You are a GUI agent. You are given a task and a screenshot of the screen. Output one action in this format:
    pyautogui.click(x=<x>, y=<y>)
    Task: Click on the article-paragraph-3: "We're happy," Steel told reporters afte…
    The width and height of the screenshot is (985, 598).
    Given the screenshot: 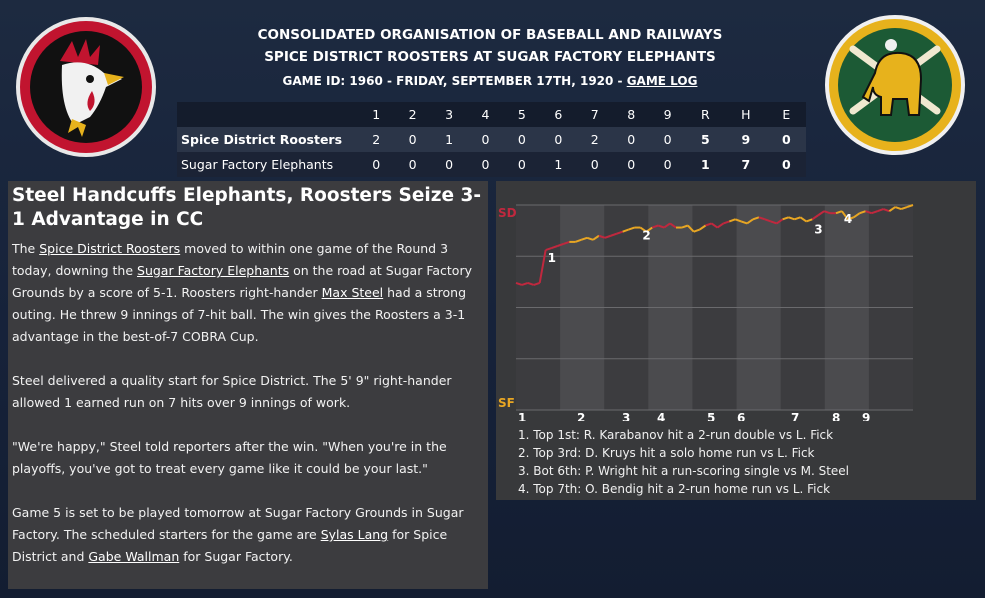 What is the action you would take?
    pyautogui.click(x=229, y=457)
    